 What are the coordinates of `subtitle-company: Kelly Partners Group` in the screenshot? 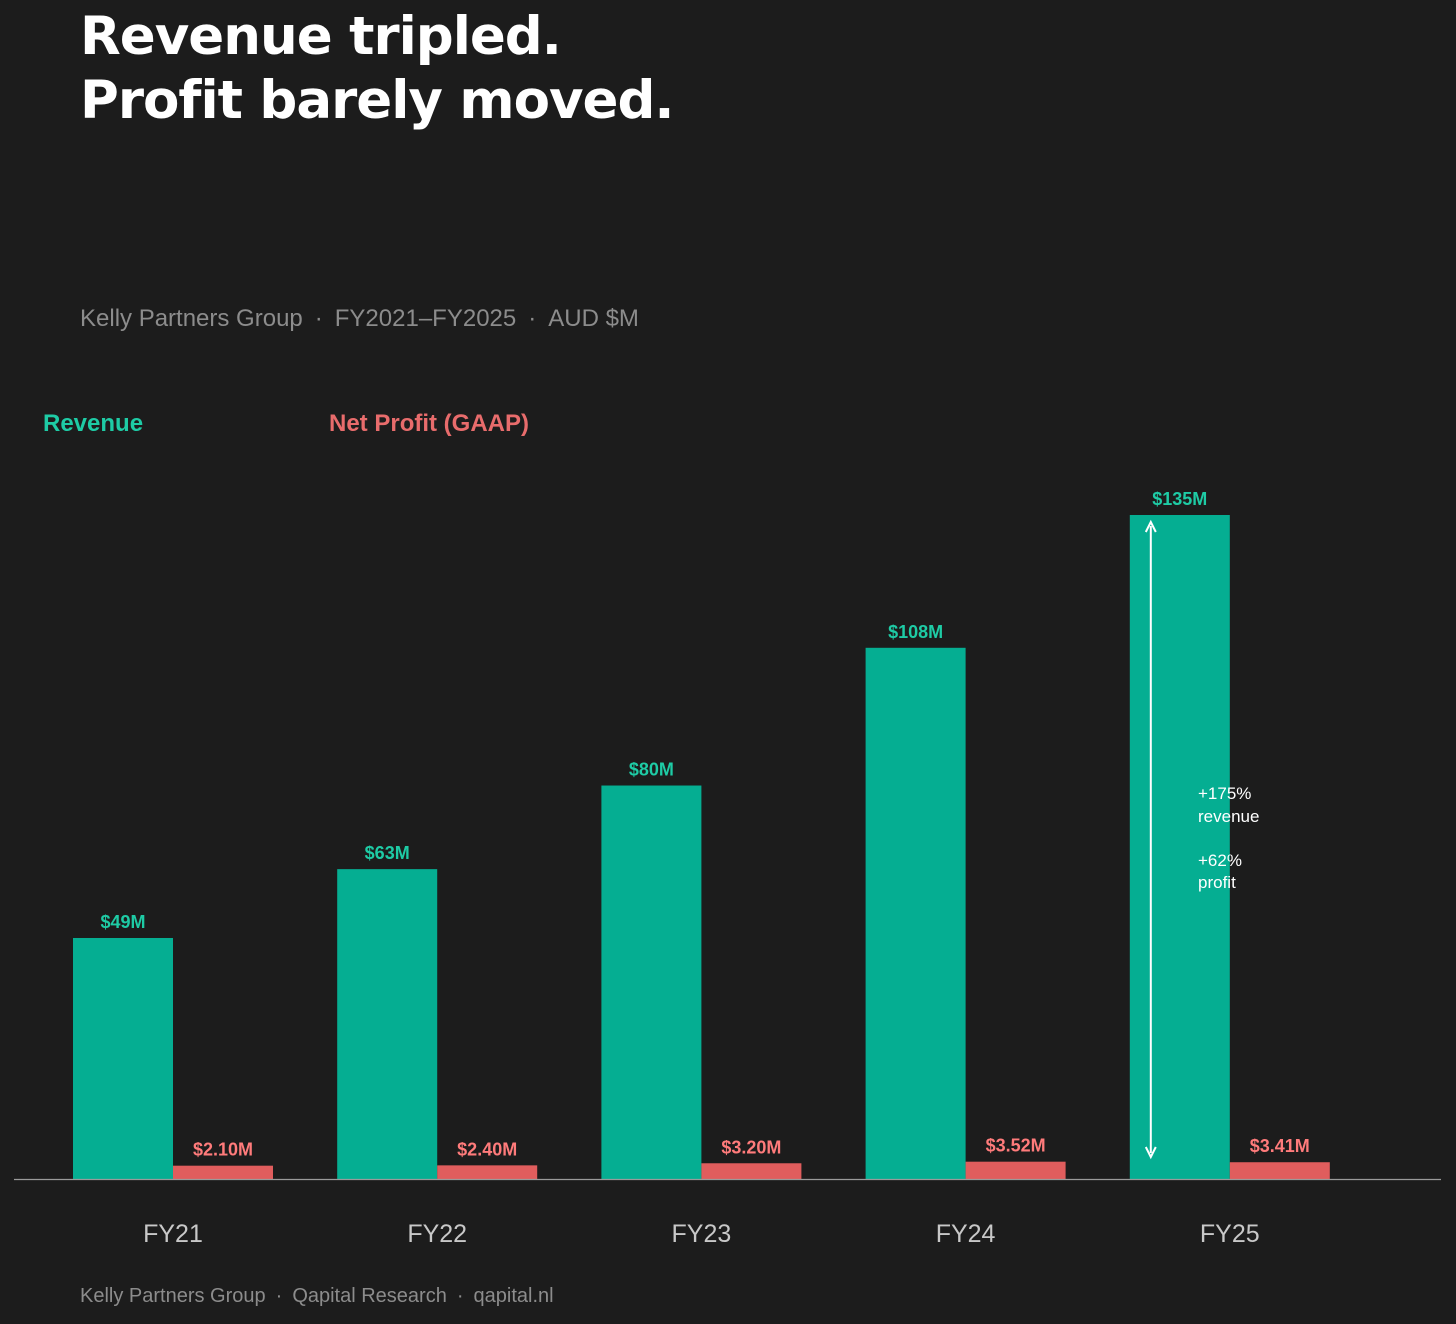 It's located at (191, 318).